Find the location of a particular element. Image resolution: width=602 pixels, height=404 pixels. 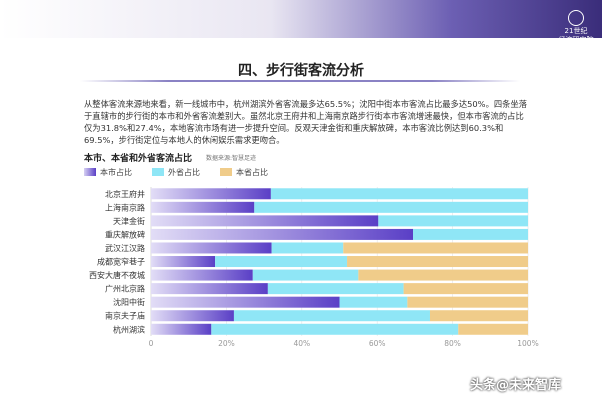

chart-x-tick-labels: 0 20% 40% 60% 80% 100% is located at coordinates (344, 343).